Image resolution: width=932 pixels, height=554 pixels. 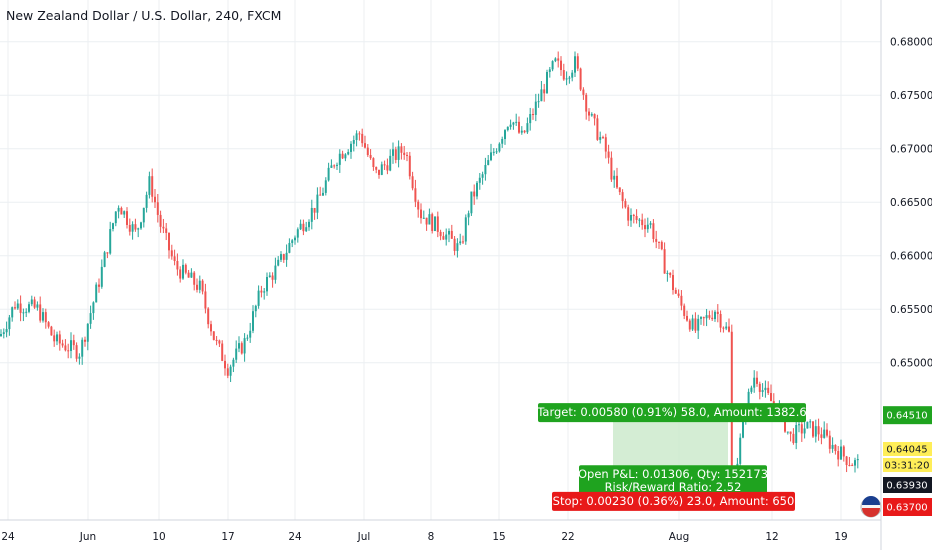 I want to click on date-tick-label: 15, so click(x=498, y=537).